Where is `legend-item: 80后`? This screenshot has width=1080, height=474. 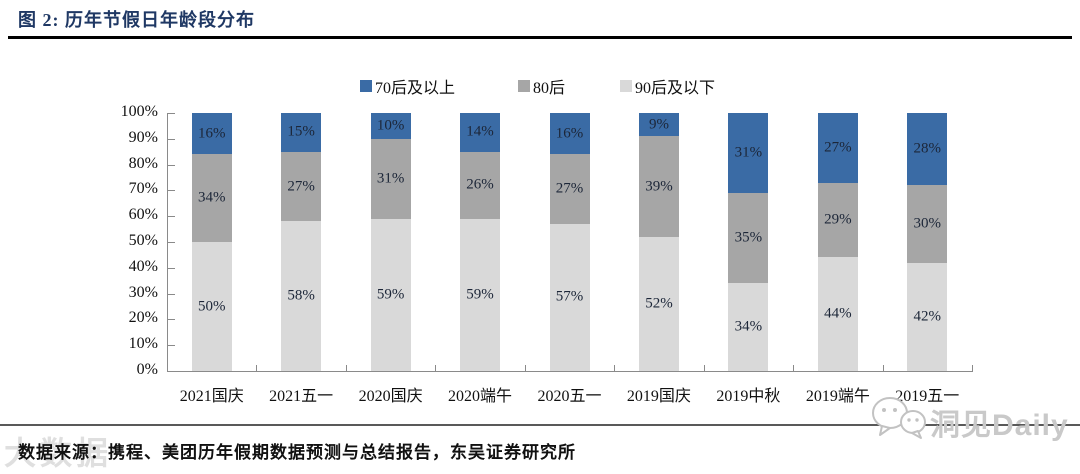 legend-item: 80后 is located at coordinates (541, 86).